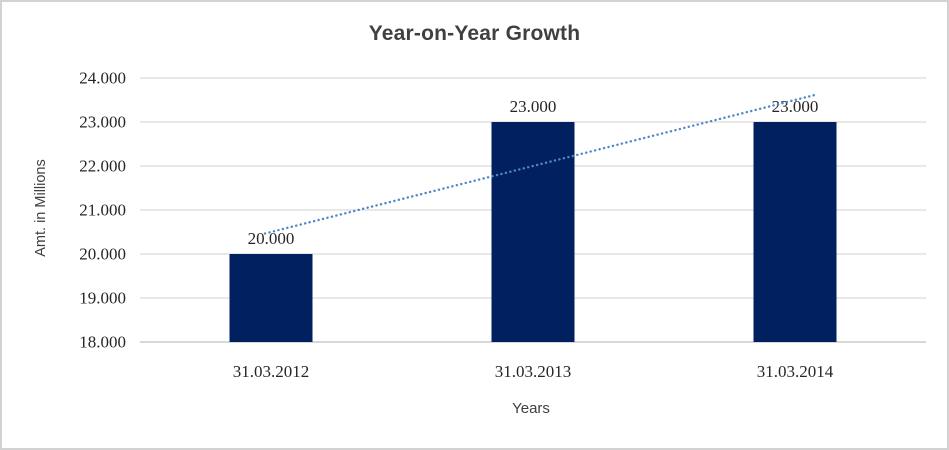 The image size is (949, 450). I want to click on y-tick-label: 23.000, so click(102, 122).